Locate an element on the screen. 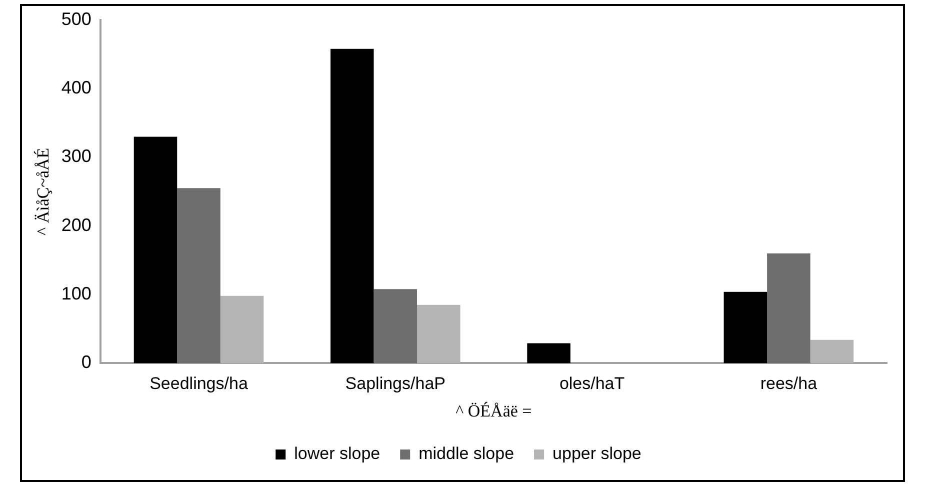  x-tick-label: Seedlings/ha is located at coordinates (199, 384).